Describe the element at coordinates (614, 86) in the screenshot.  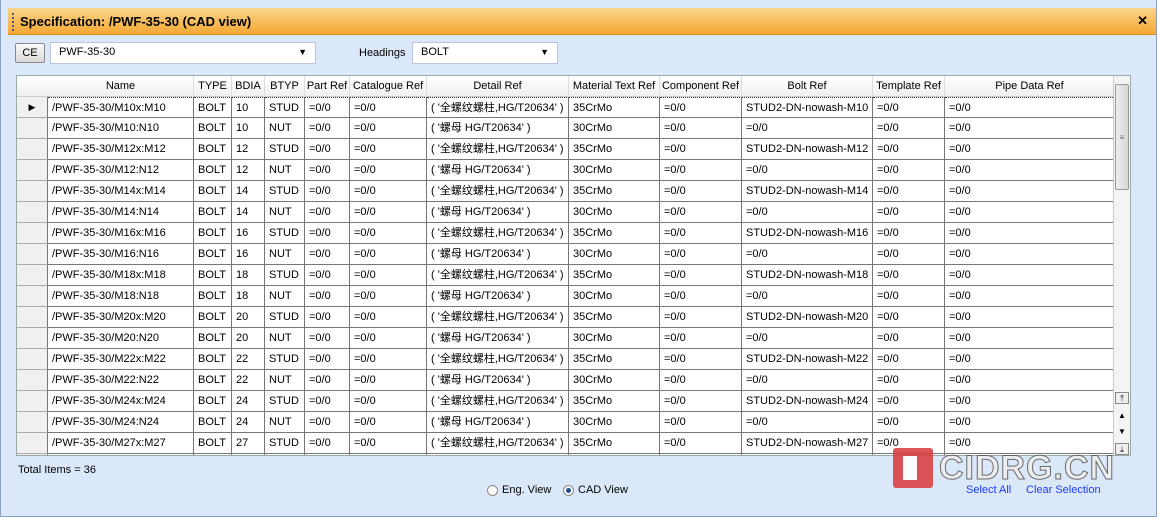
I see `column-header: Material Text Ref` at that location.